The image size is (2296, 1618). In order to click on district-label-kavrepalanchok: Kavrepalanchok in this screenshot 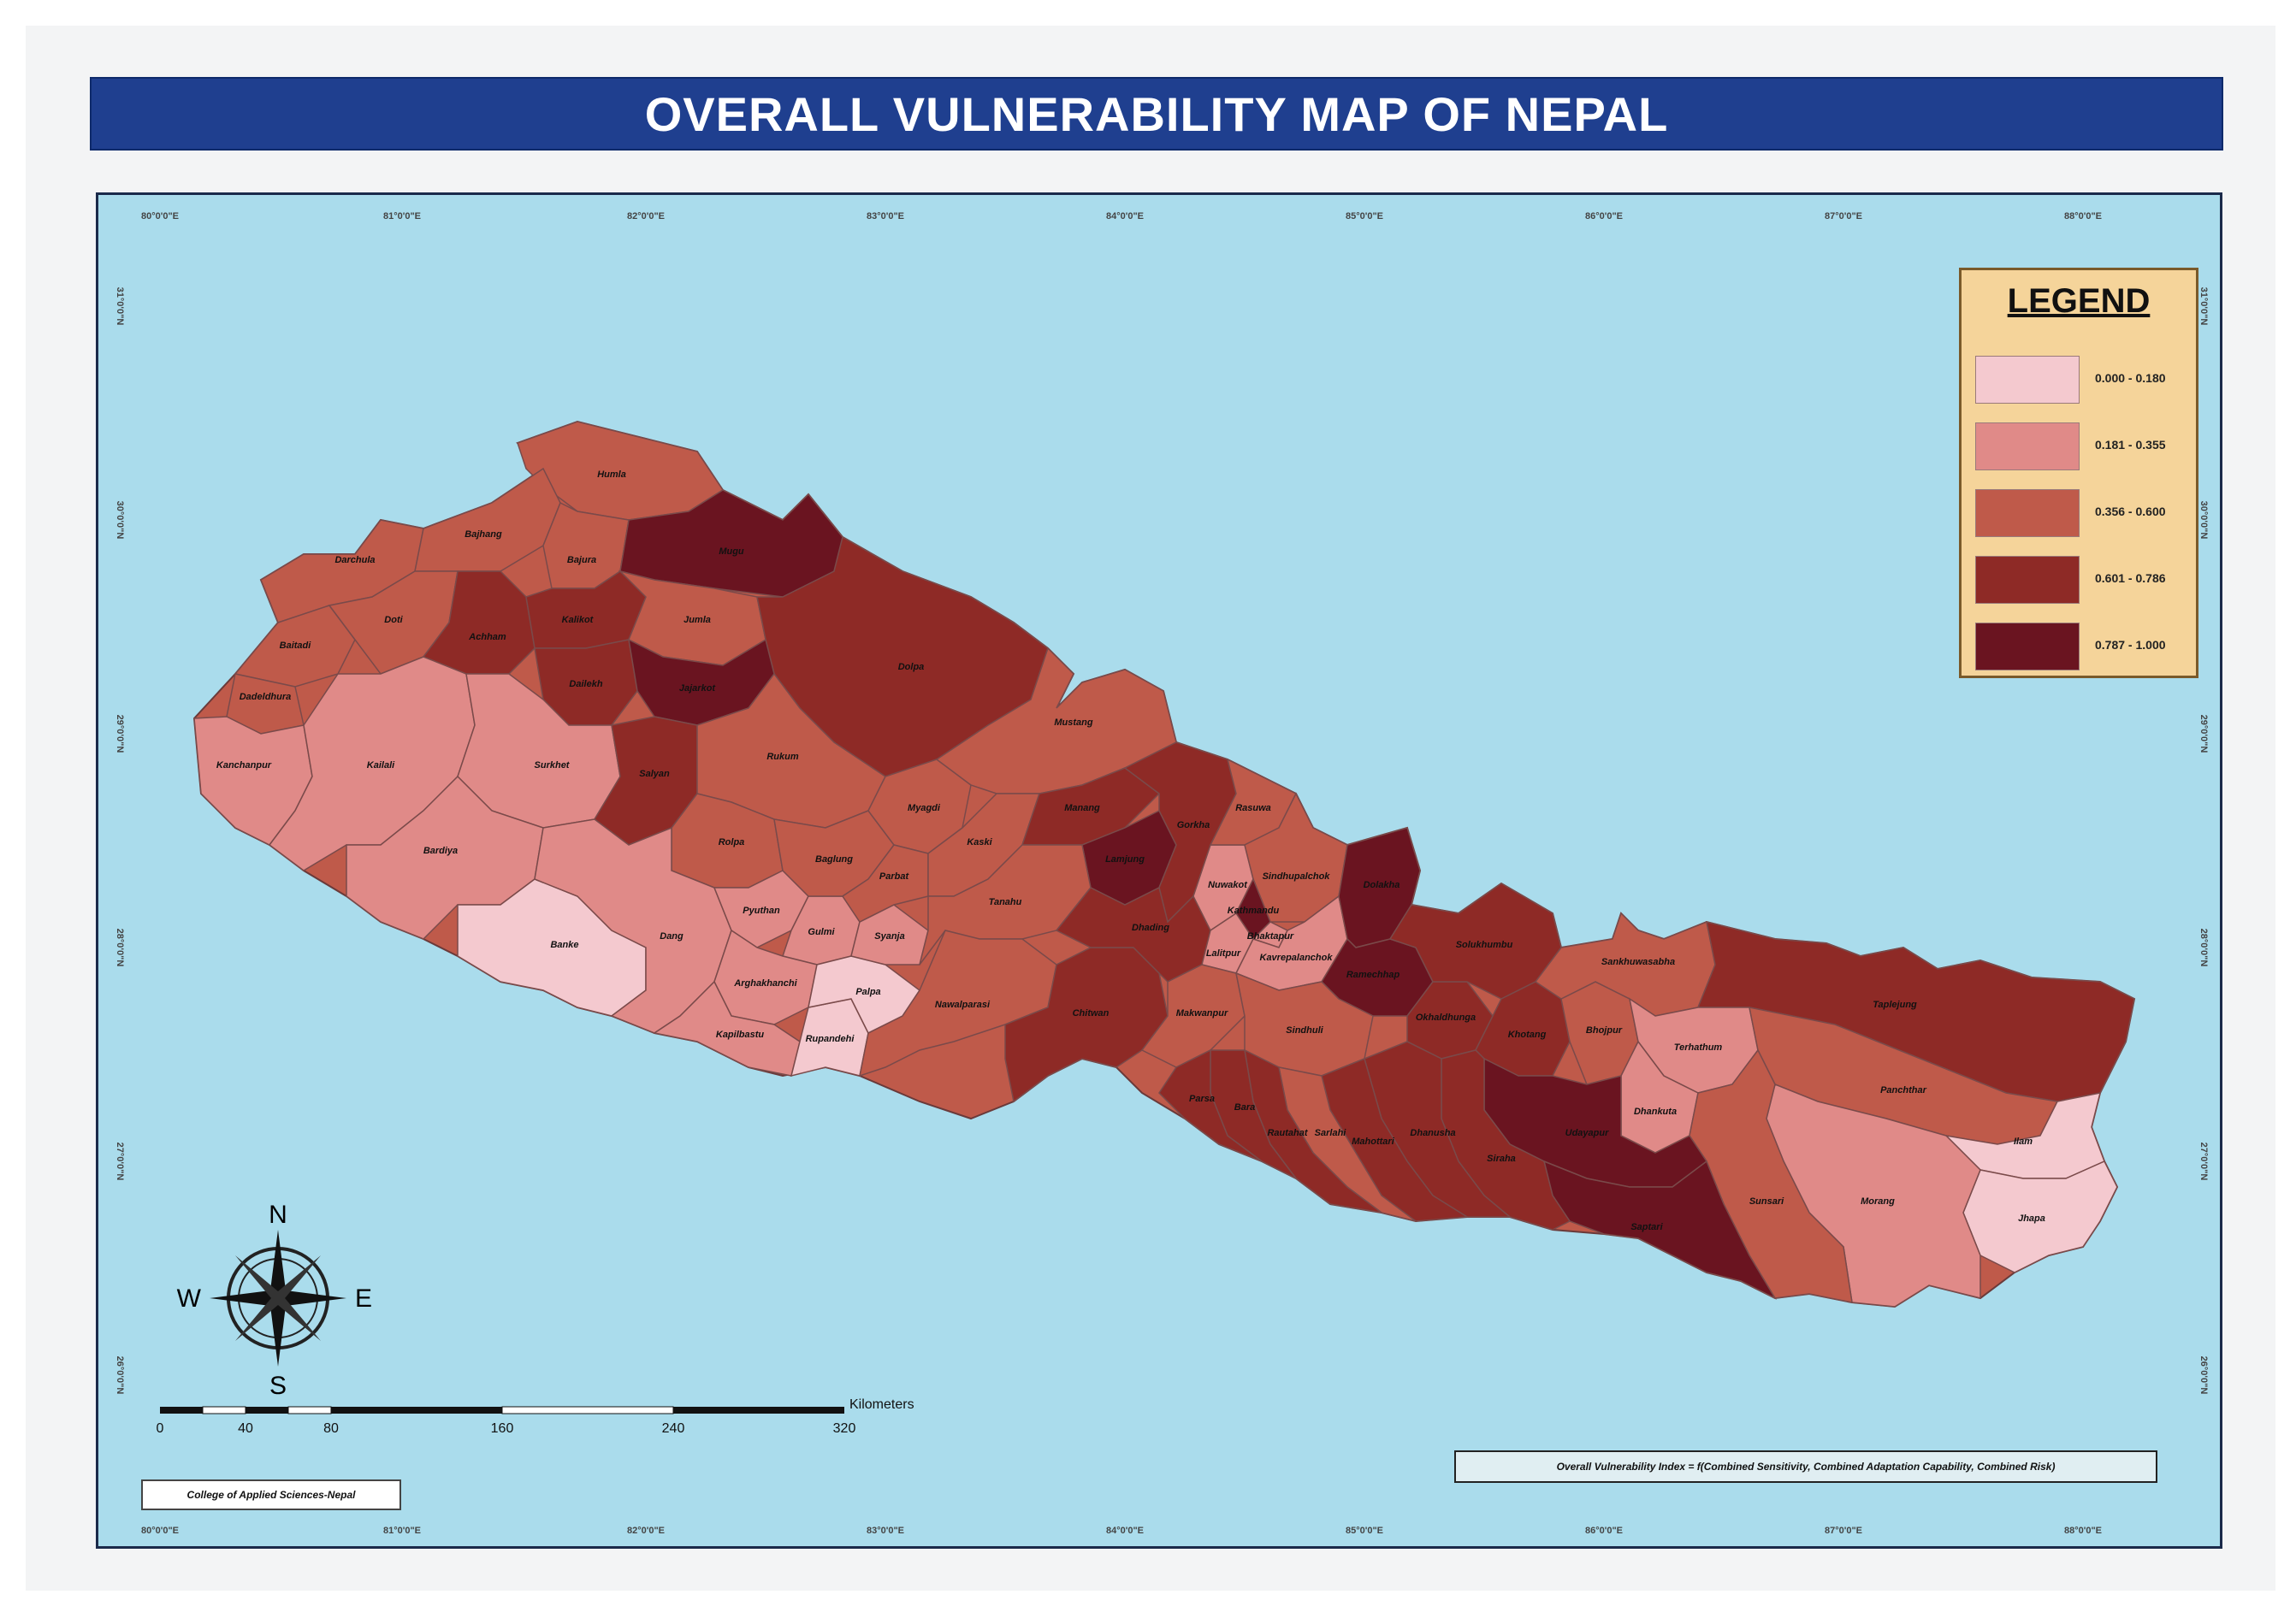, I will do `click(1297, 958)`.